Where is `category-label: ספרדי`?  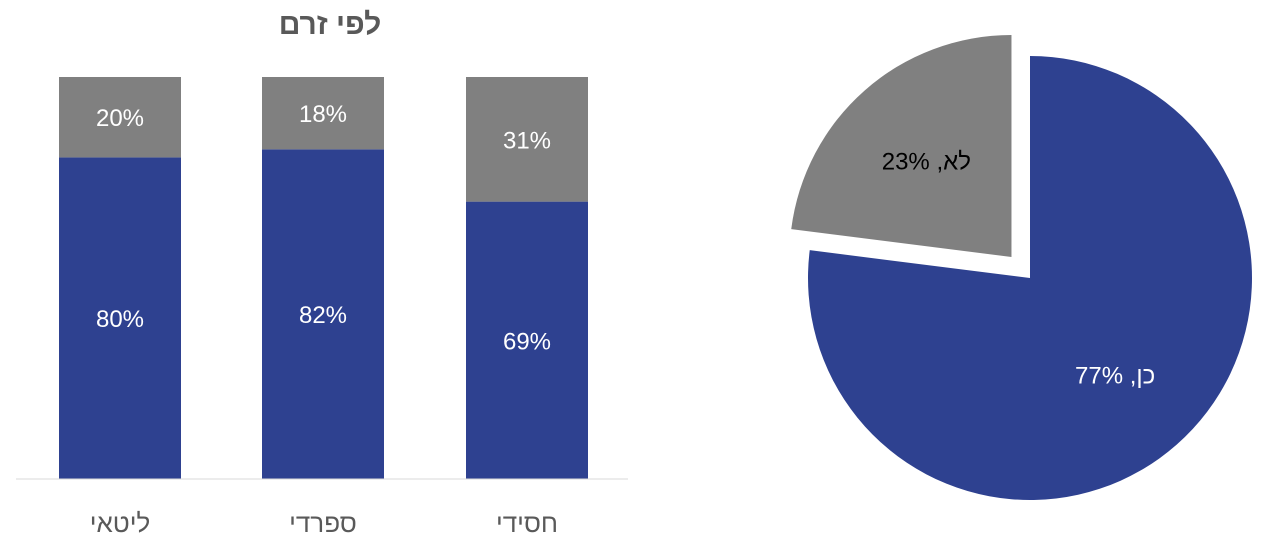 category-label: ספרדי is located at coordinates (323, 521).